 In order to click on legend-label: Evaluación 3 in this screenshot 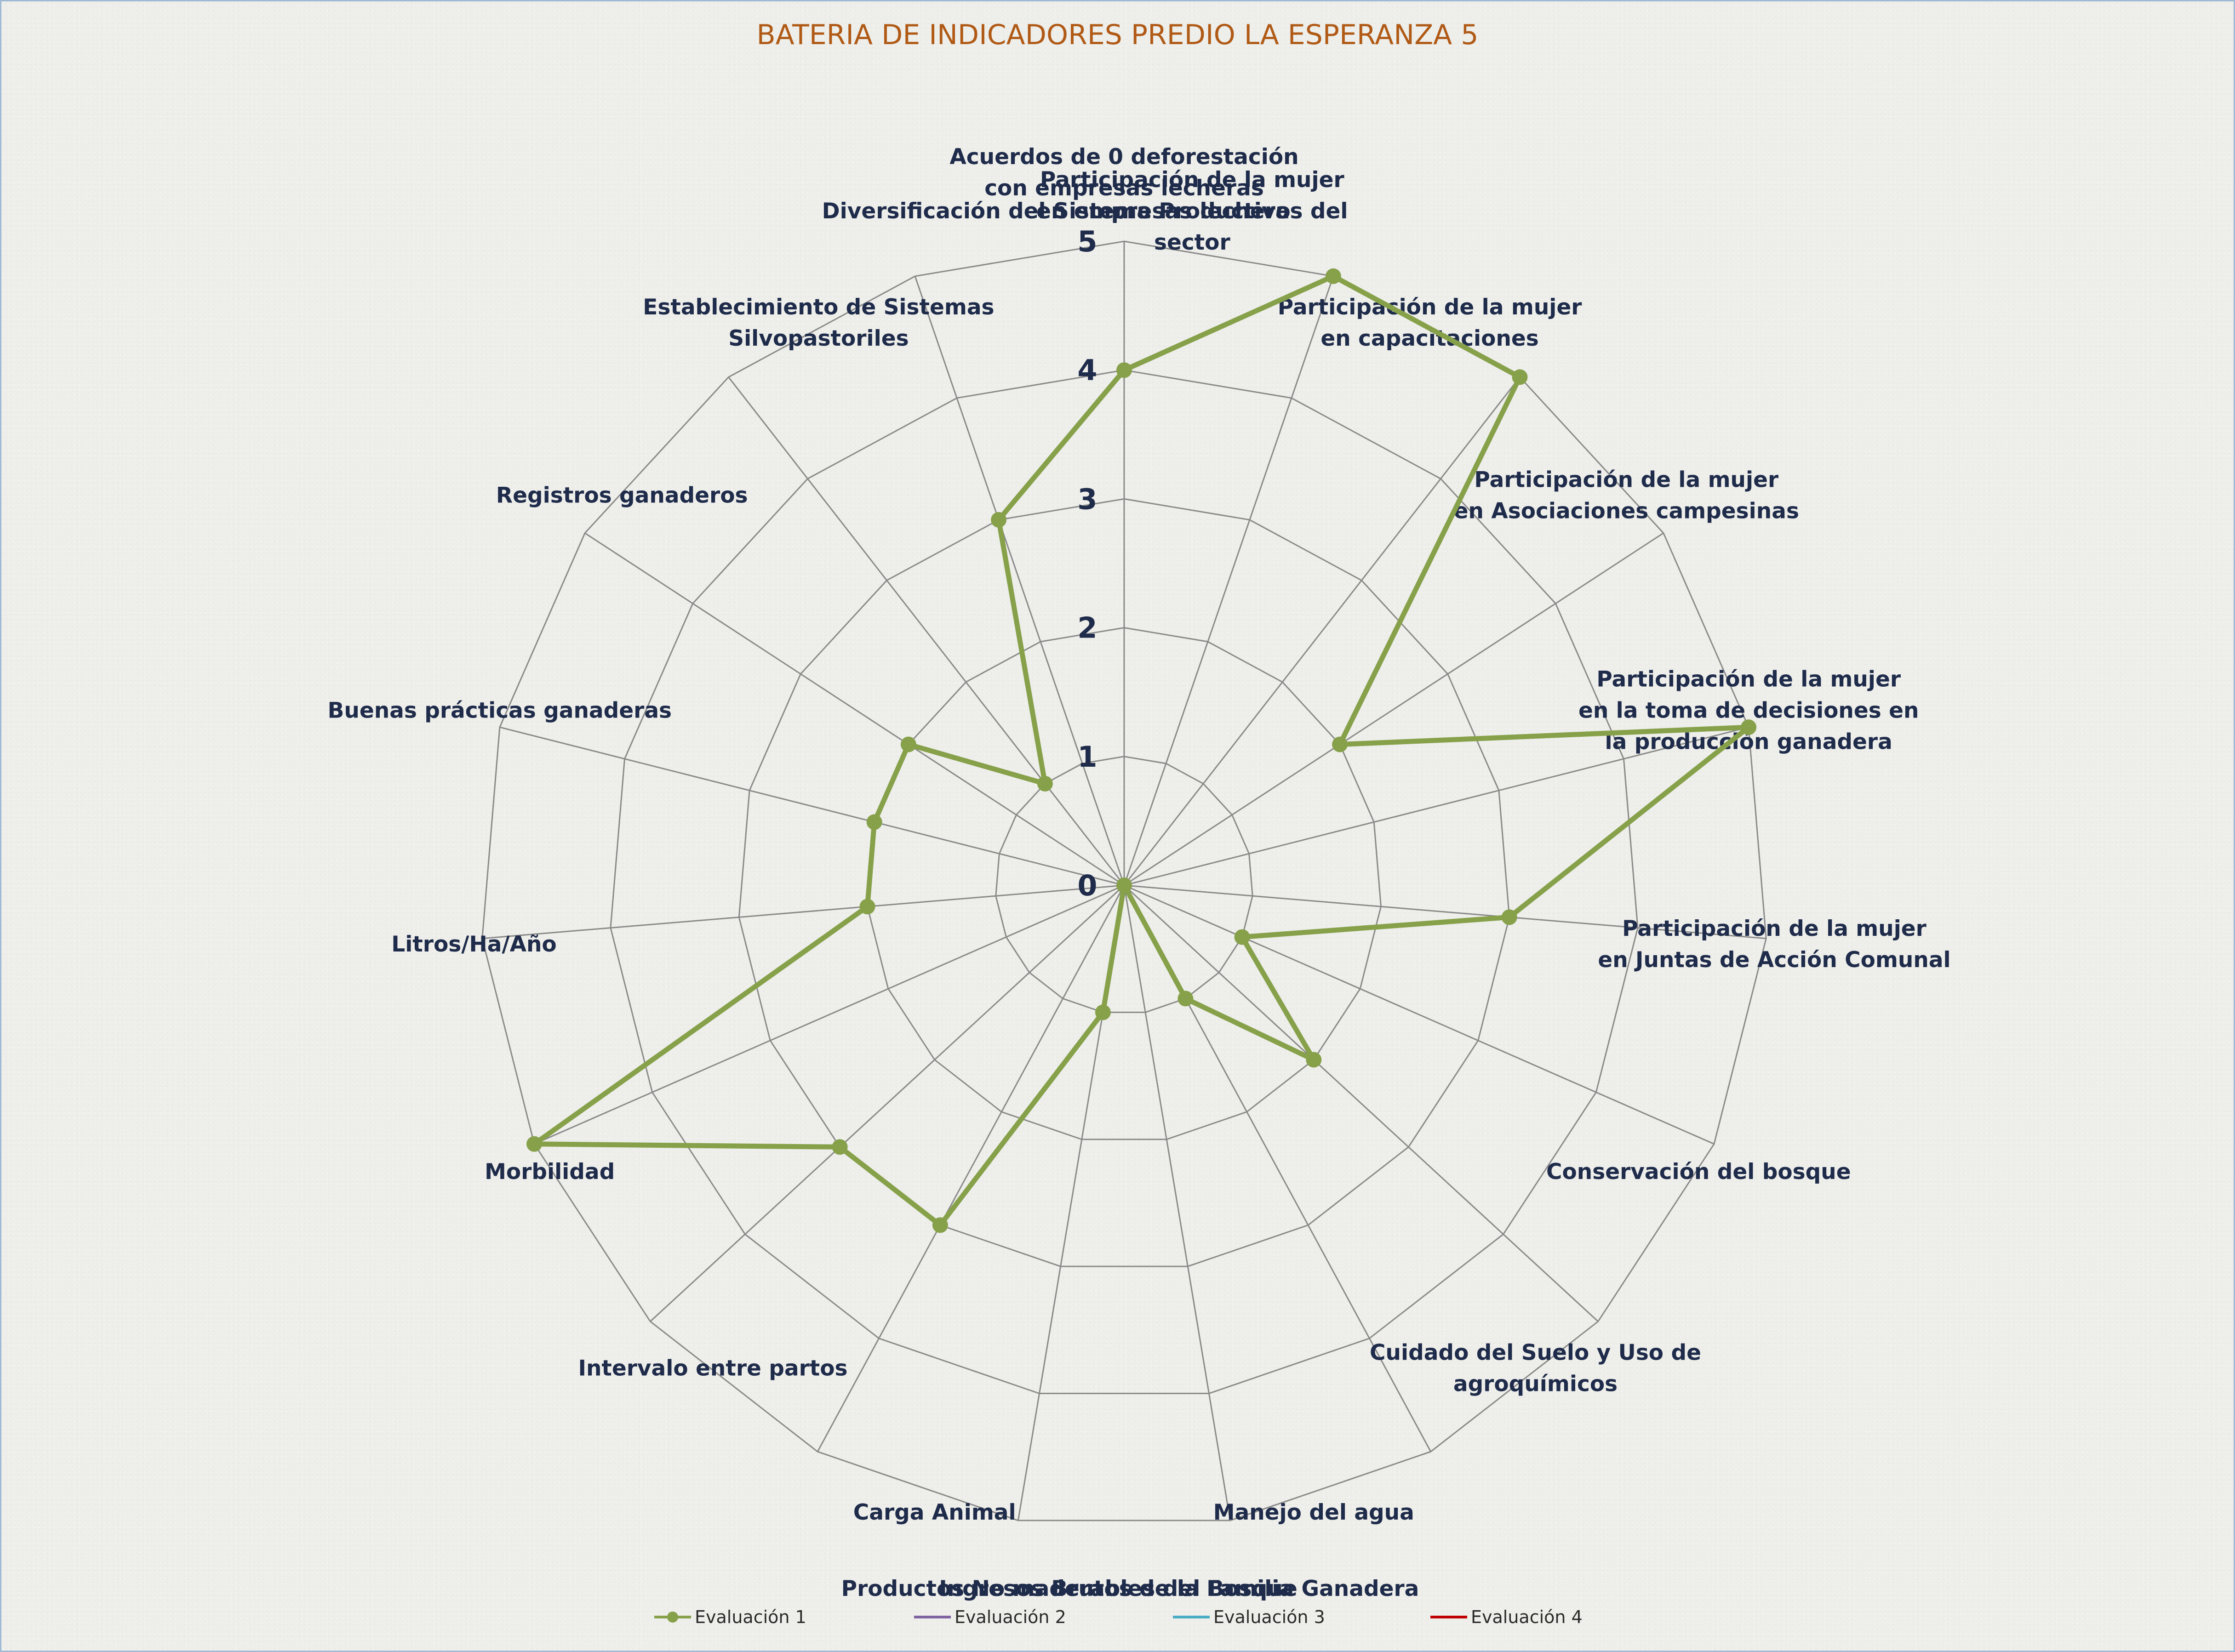, I will do `click(1269, 1617)`.